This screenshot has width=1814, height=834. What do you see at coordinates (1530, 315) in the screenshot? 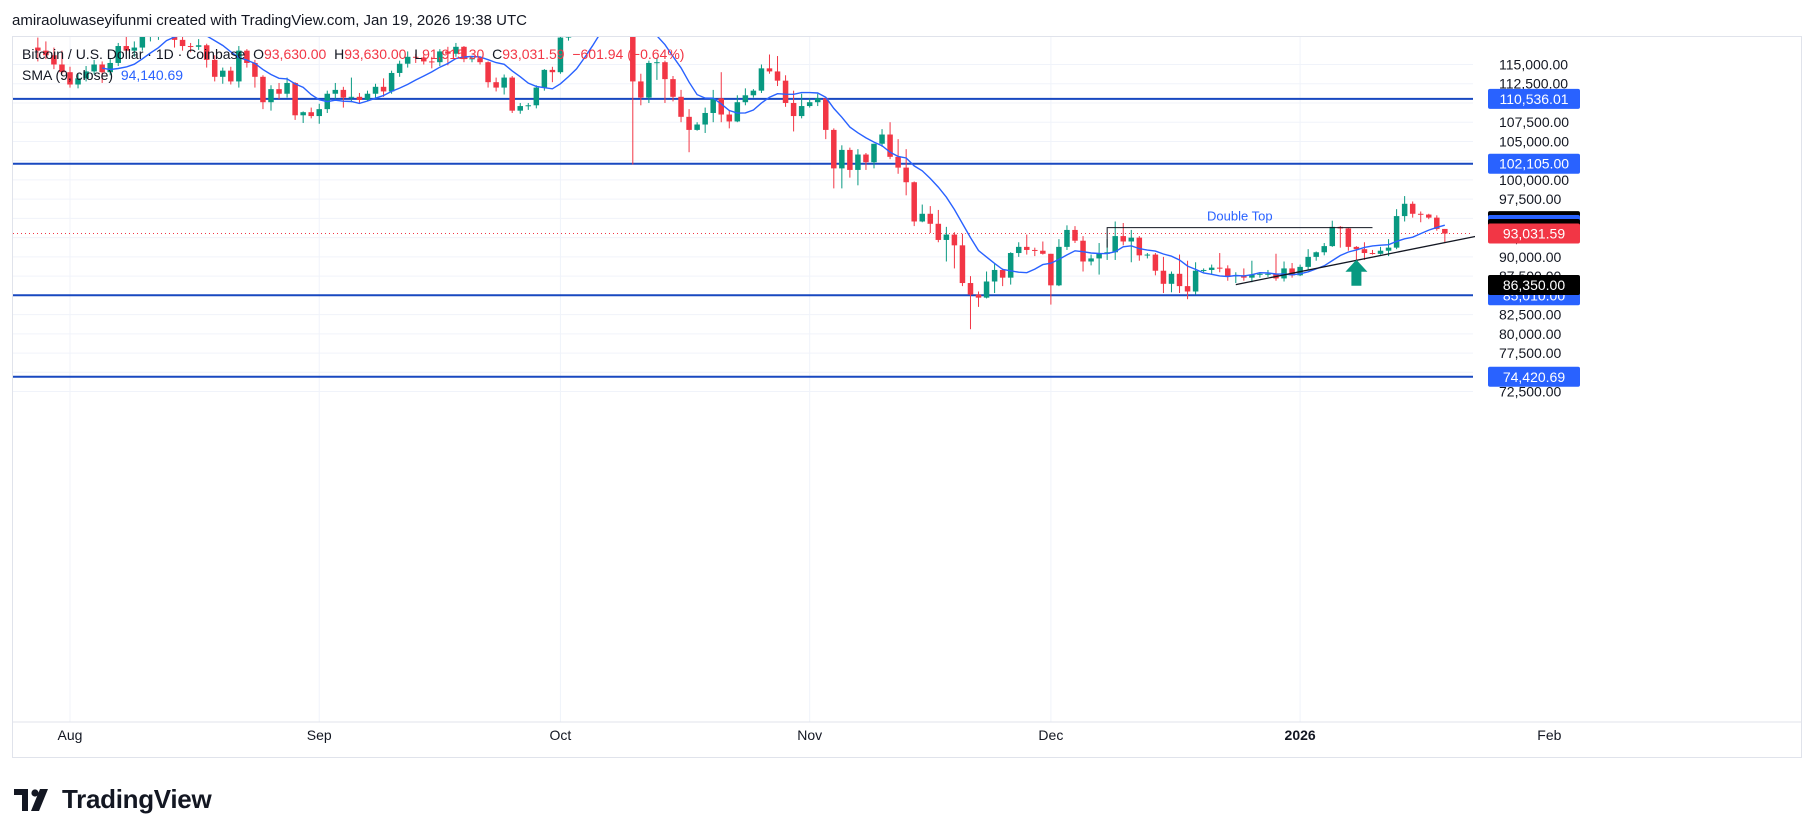
I see `price-tick-label: 82,500.00` at bounding box center [1530, 315].